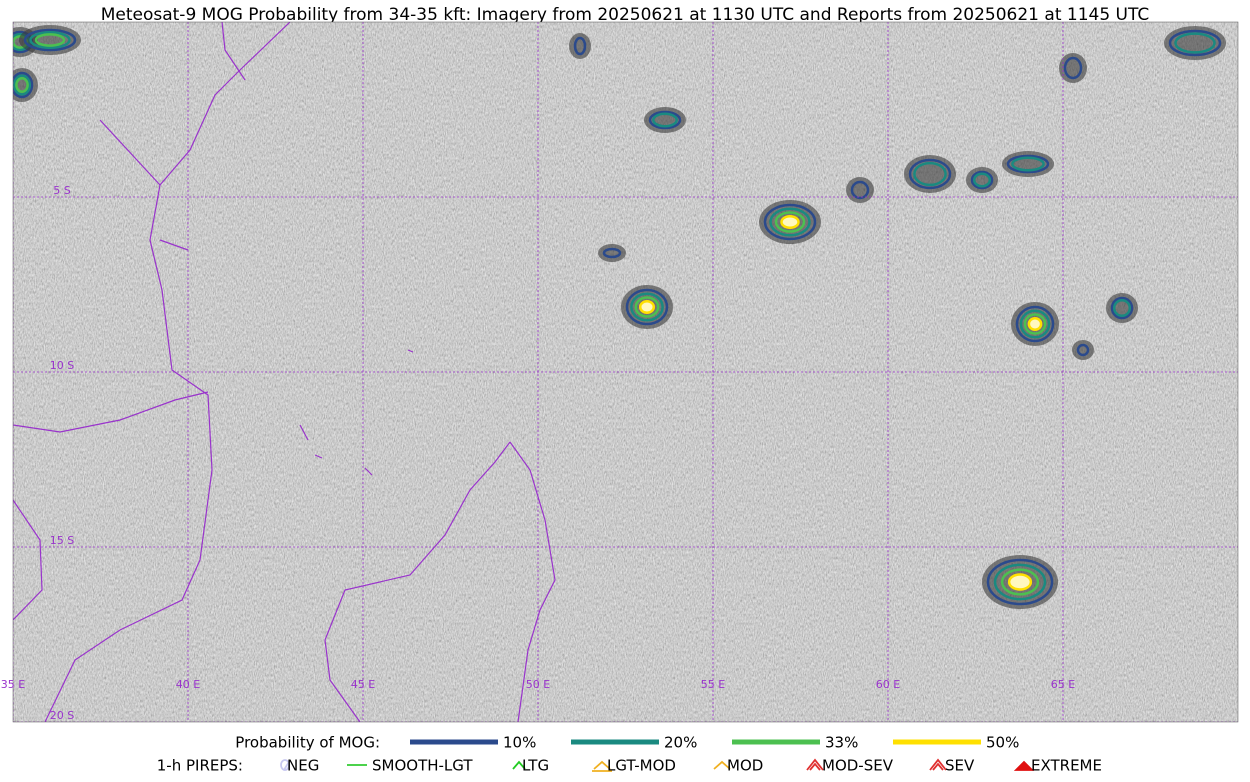 This screenshot has height=782, width=1250. What do you see at coordinates (13, 684) in the screenshot?
I see `lon-label: 35 E` at bounding box center [13, 684].